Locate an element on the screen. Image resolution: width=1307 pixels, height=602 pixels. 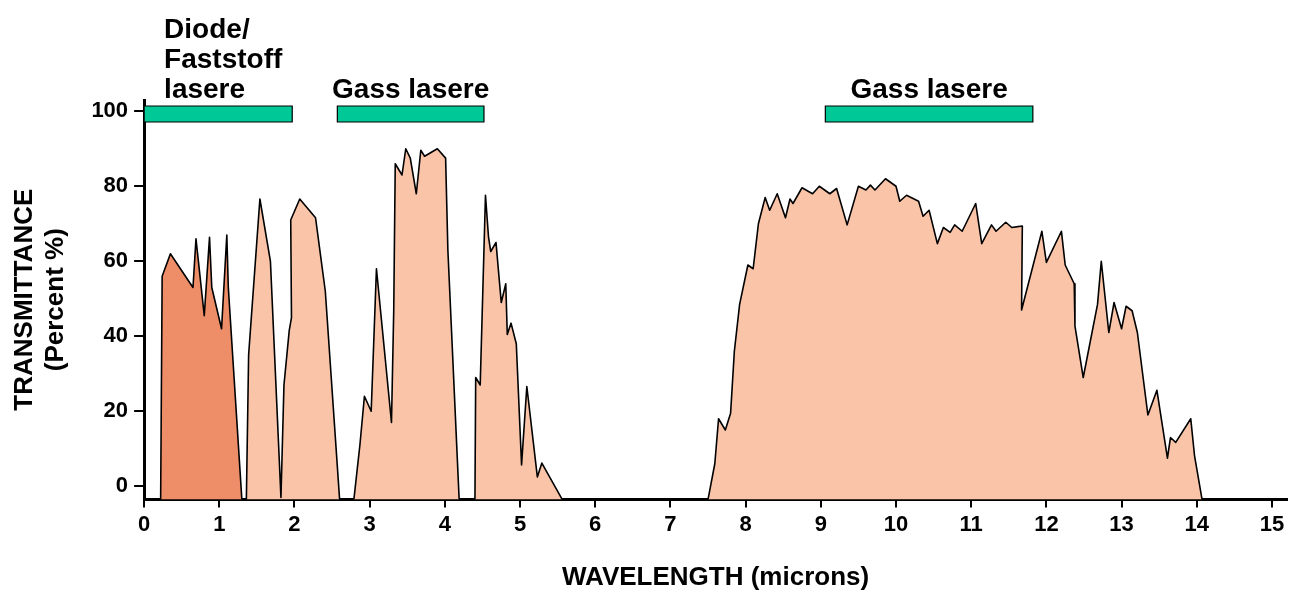
x-tick-label: 10 is located at coordinates (896, 523).